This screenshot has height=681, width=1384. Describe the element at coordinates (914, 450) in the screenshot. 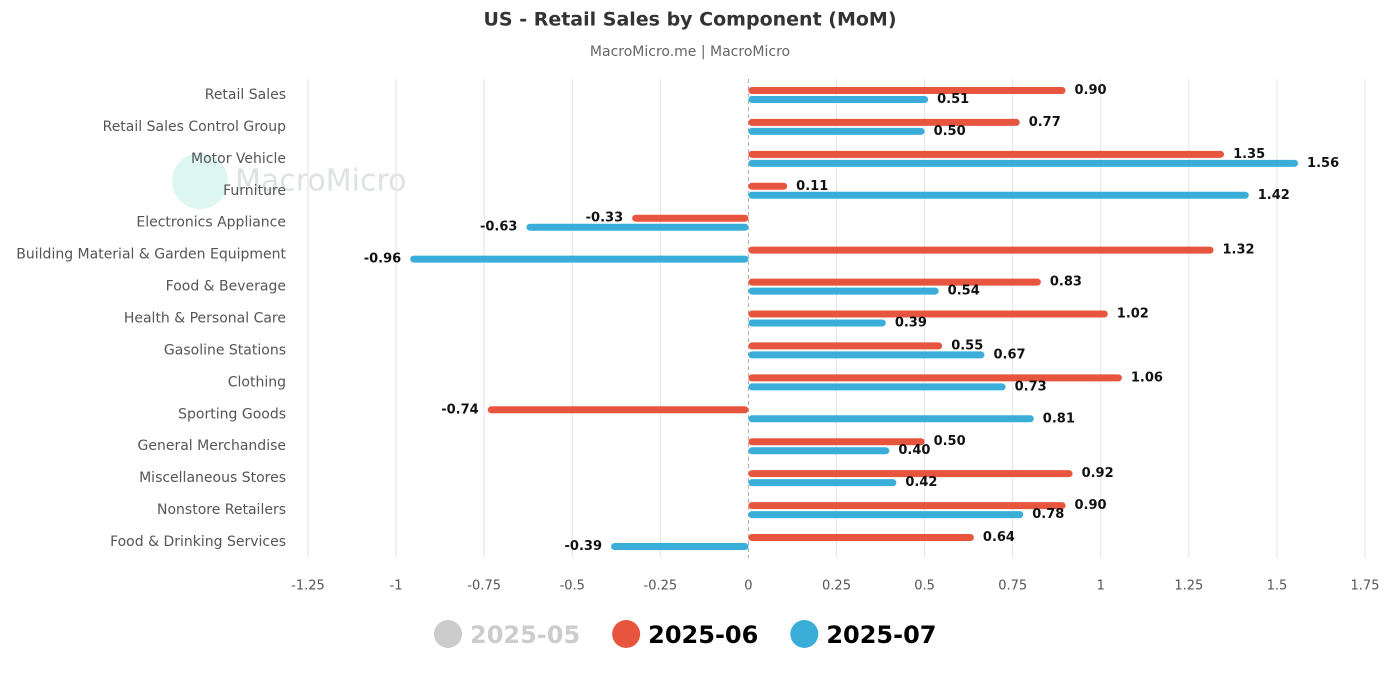

I see `data-label: 0.40` at that location.